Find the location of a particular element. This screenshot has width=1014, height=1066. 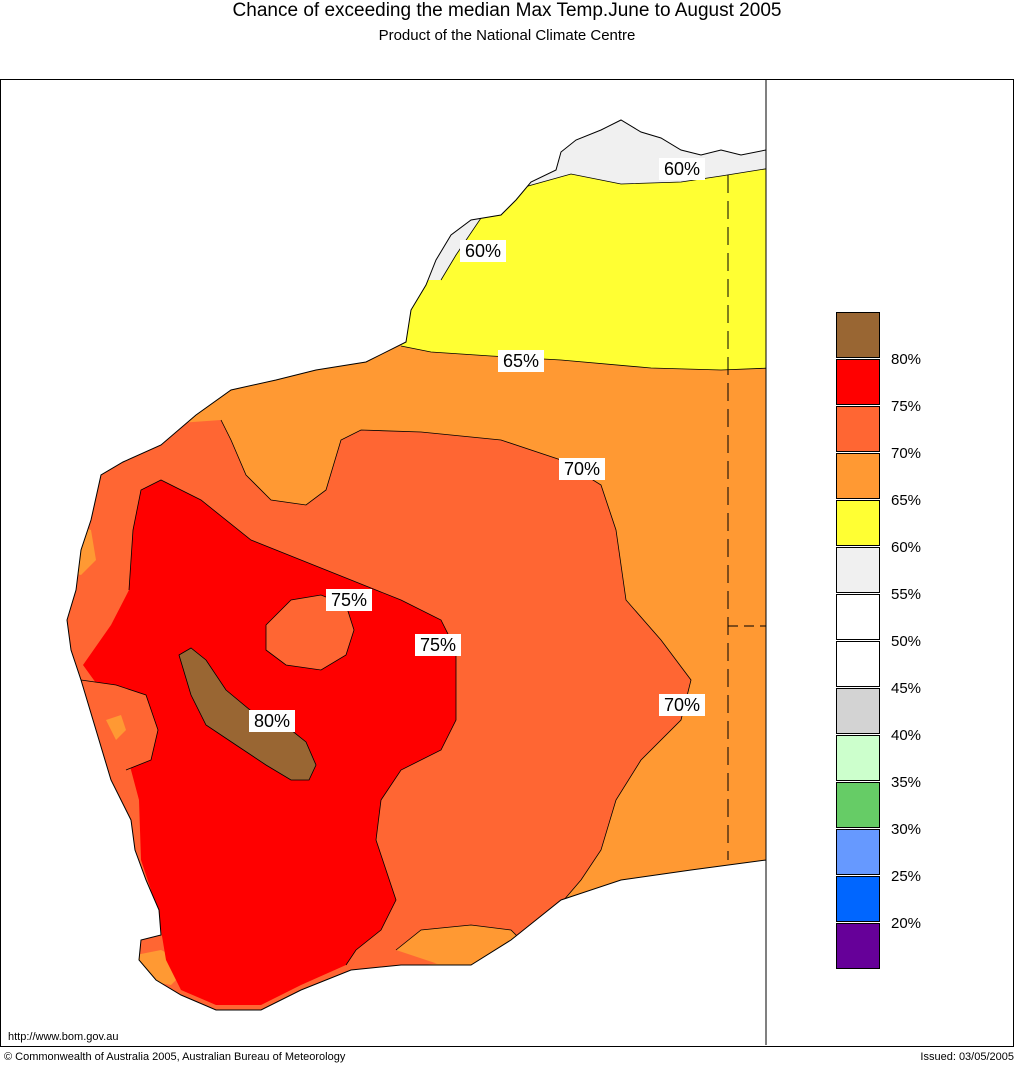

contour-label-70-east: 70% is located at coordinates (682, 705).